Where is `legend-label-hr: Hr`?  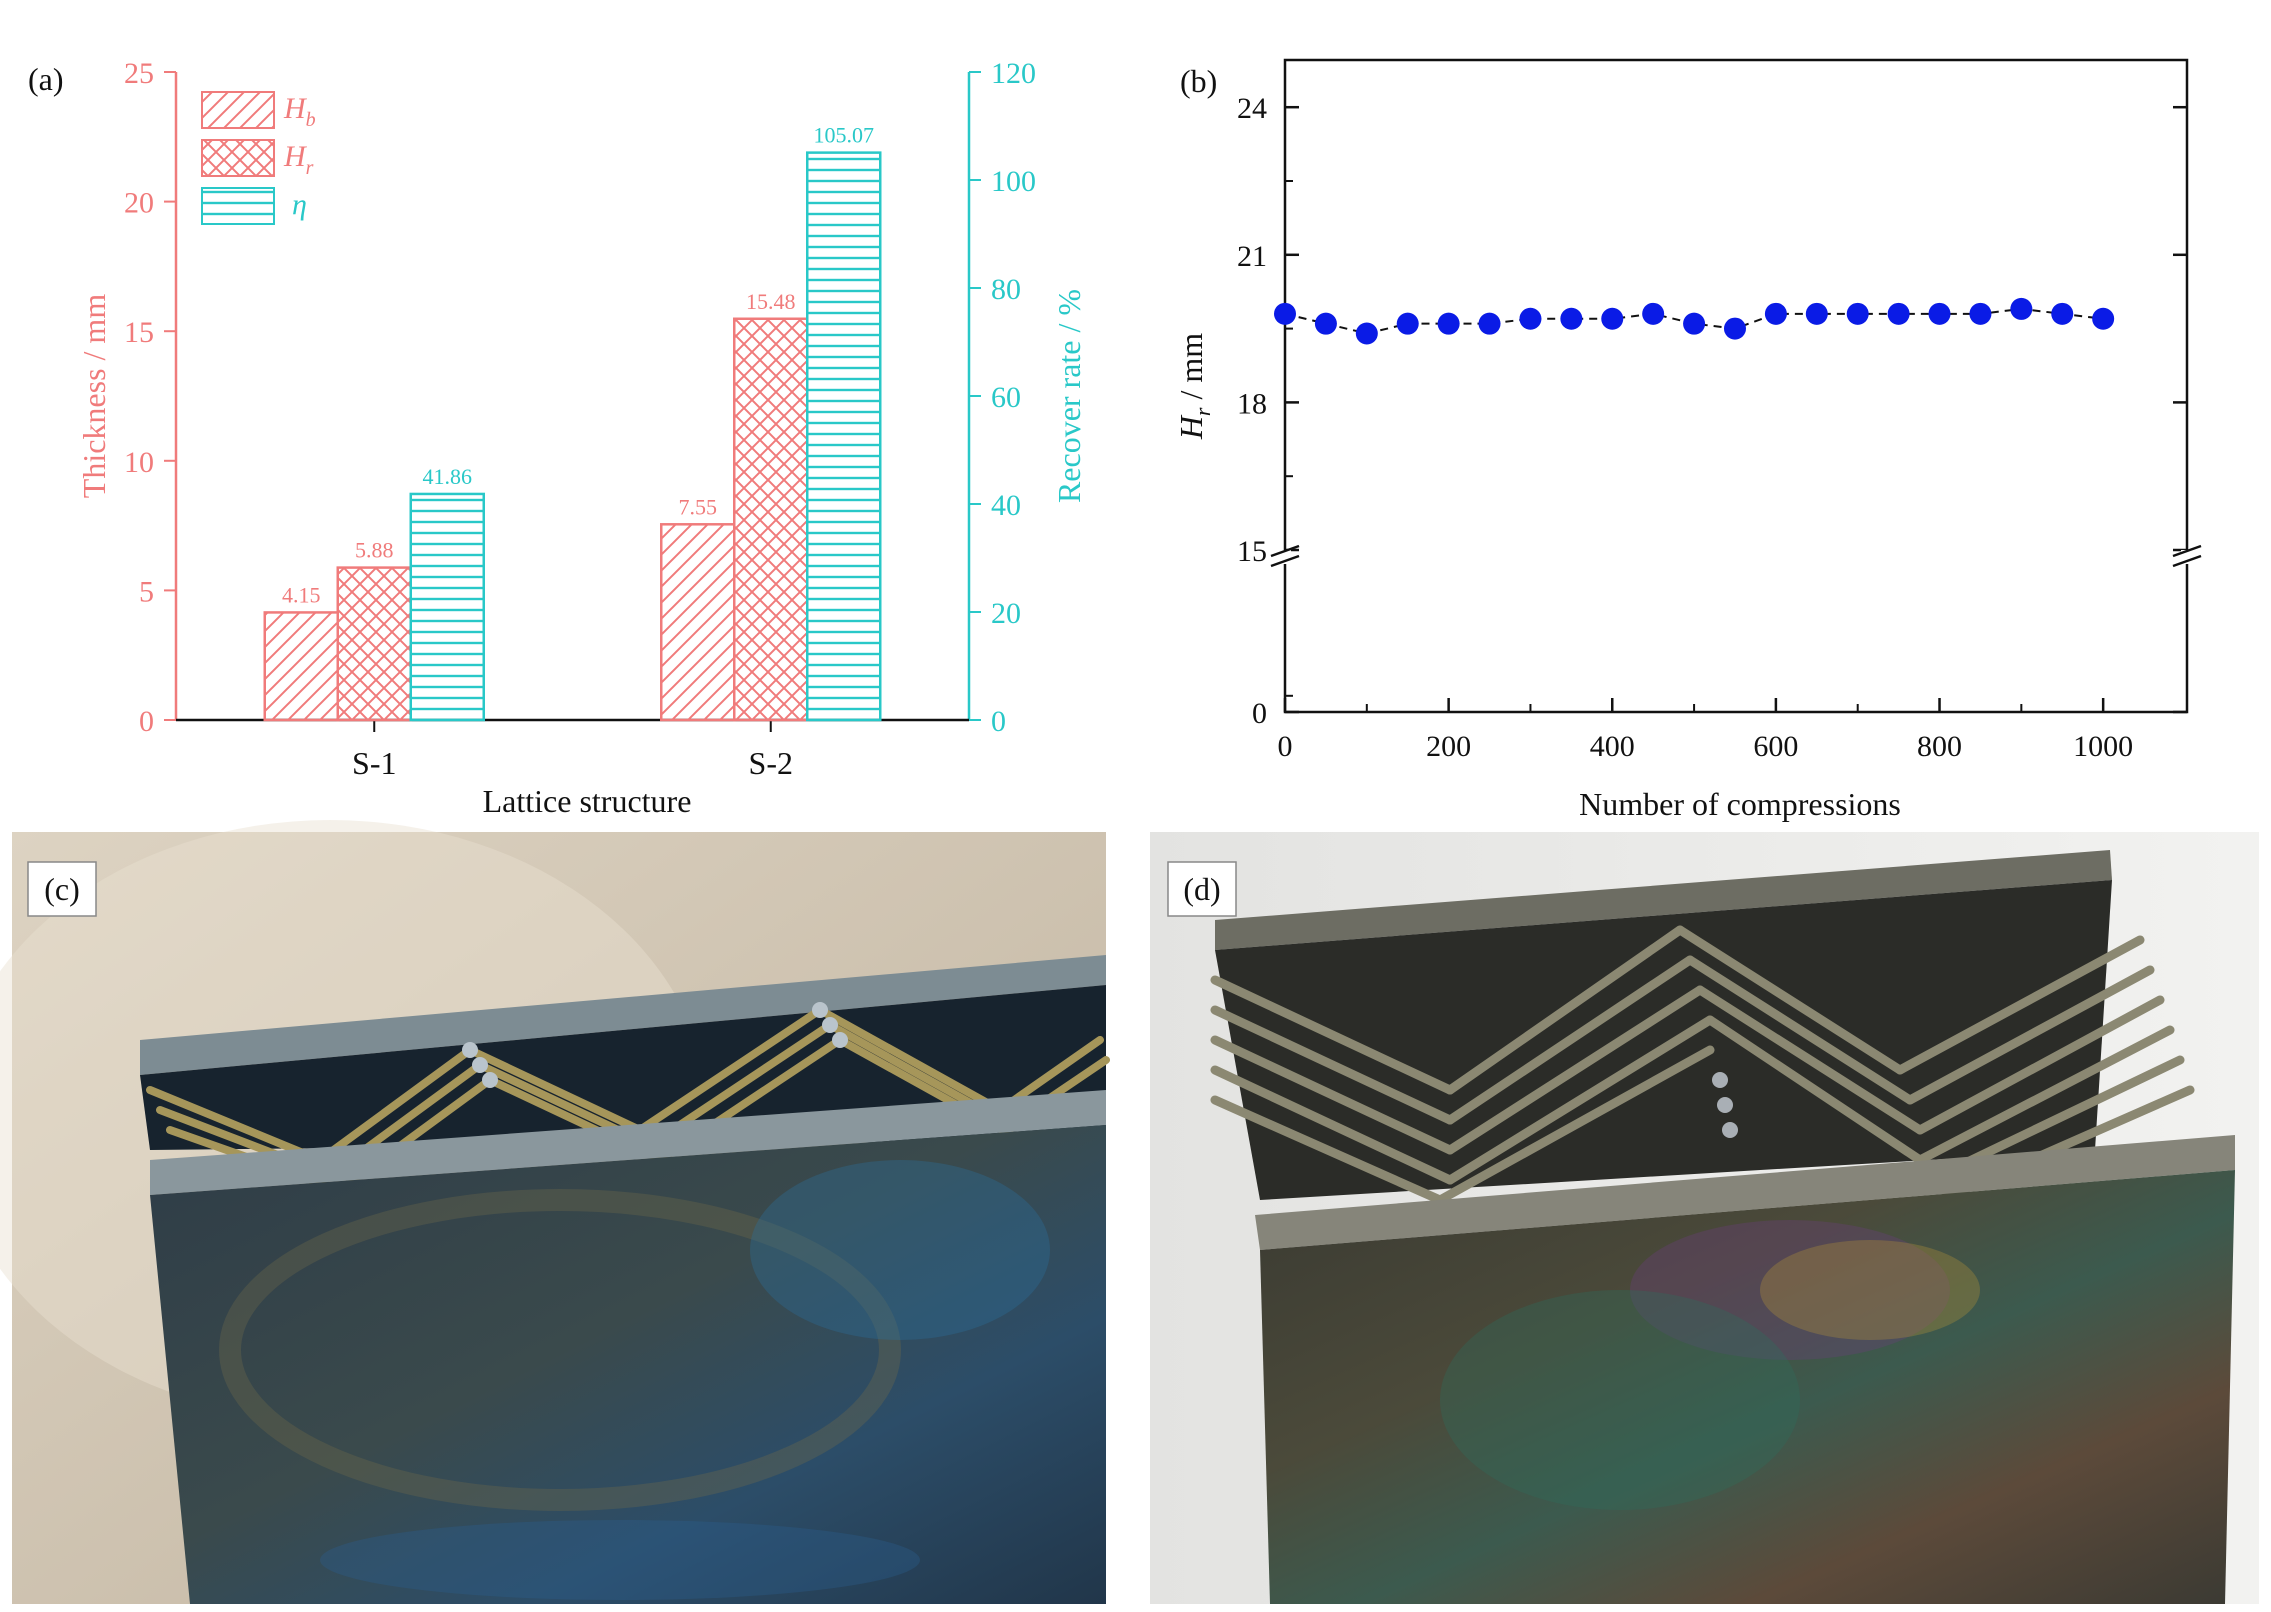 legend-label-hr: Hr is located at coordinates (298, 159).